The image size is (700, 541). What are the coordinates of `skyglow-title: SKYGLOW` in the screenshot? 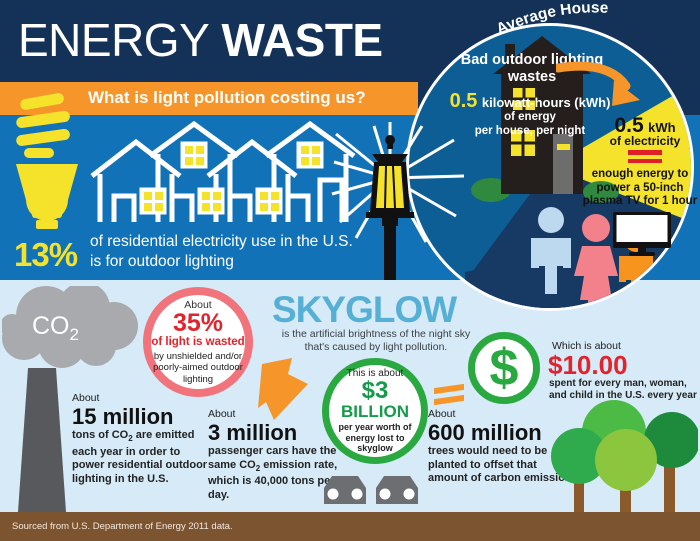 It's located at (364, 309).